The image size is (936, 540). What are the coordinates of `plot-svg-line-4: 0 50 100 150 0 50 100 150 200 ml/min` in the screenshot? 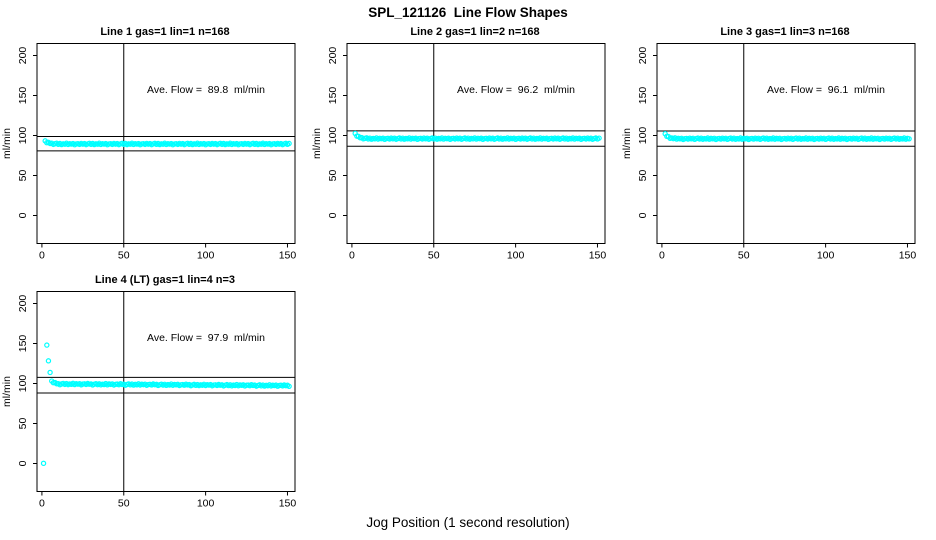 It's located at (149, 400).